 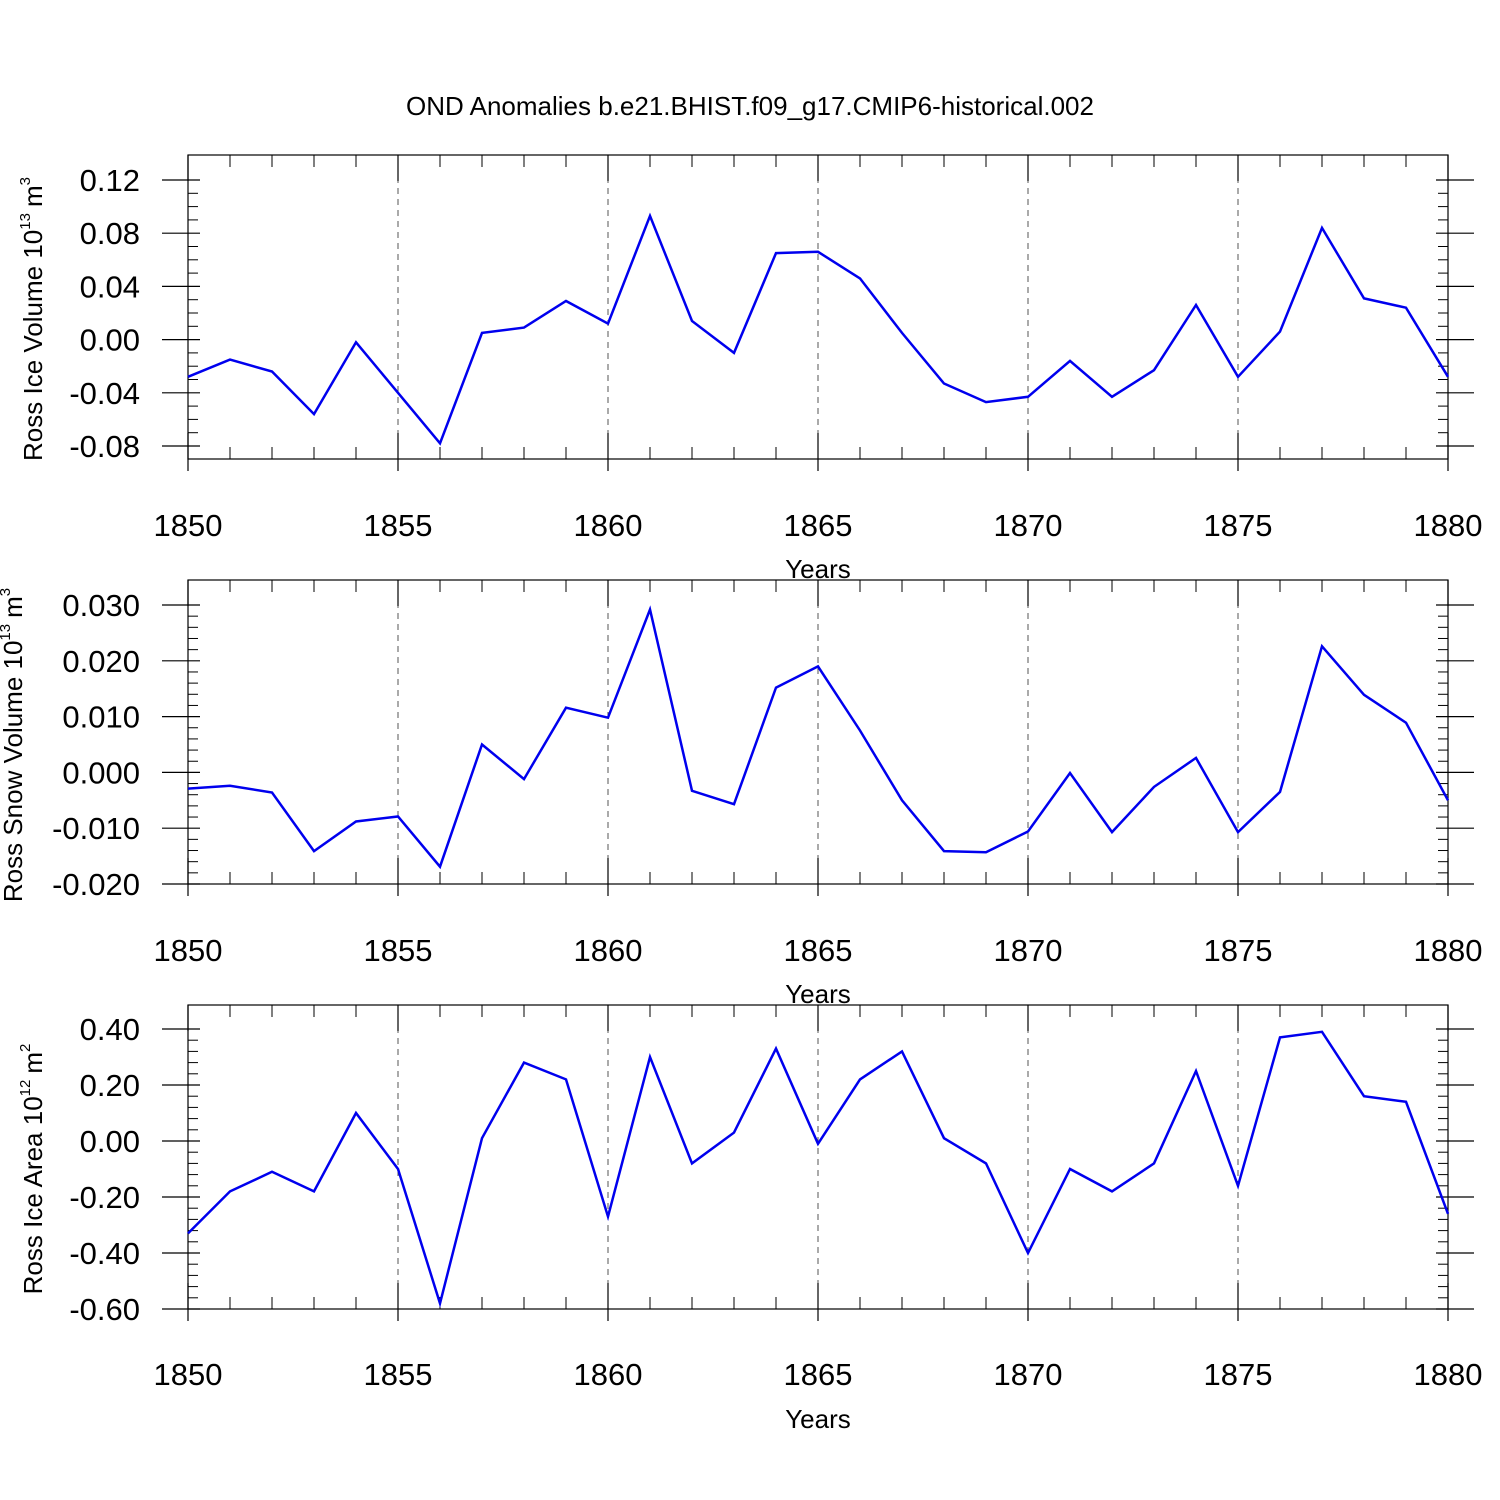 I want to click on y-tick-label: -0.010, so click(x=96, y=828).